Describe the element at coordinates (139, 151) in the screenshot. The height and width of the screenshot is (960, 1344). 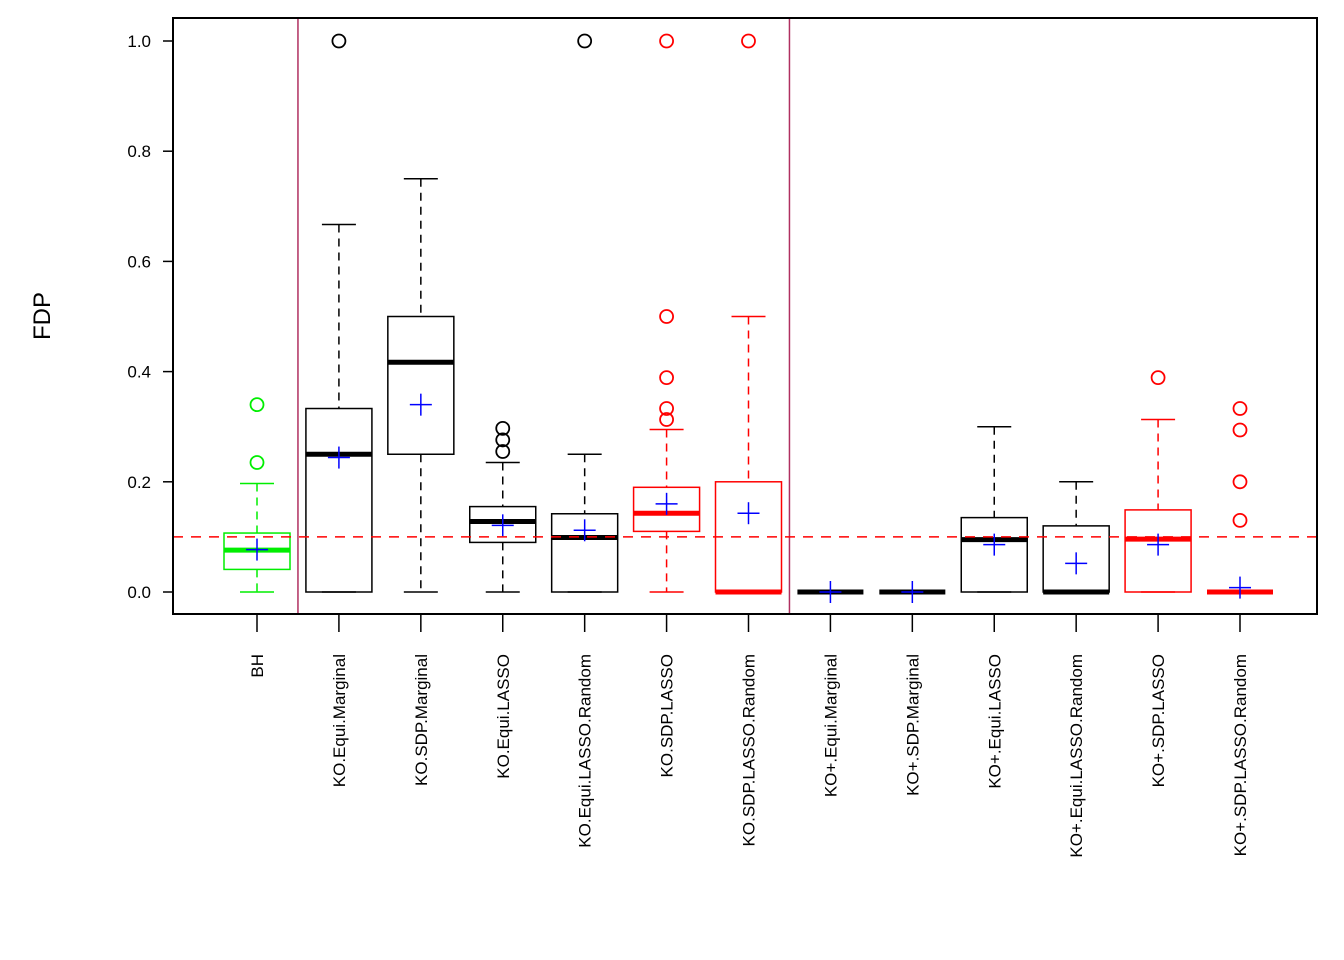
I see `y-tick-label: 0.8` at that location.